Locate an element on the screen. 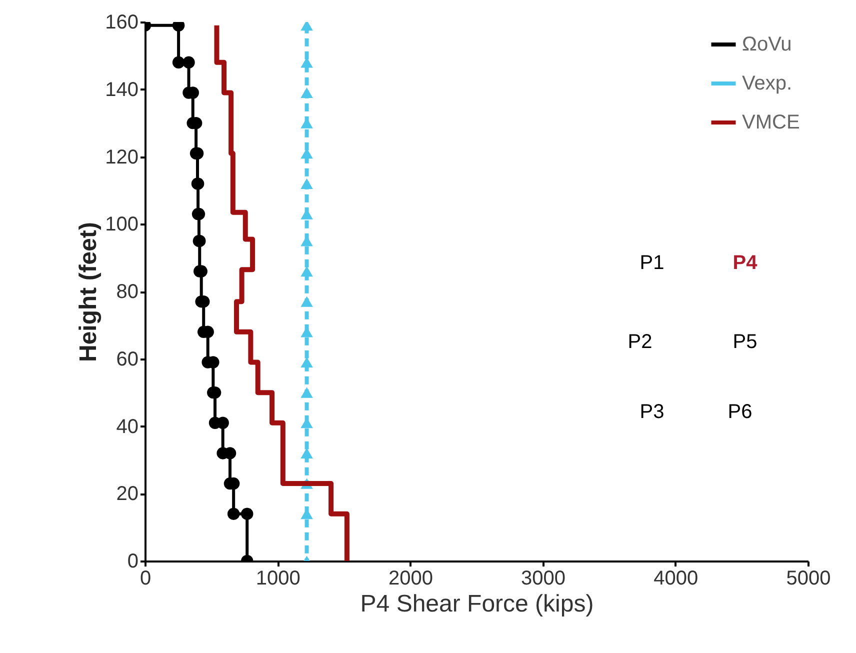  y-tick-label: 160 is located at coordinates (121, 23).